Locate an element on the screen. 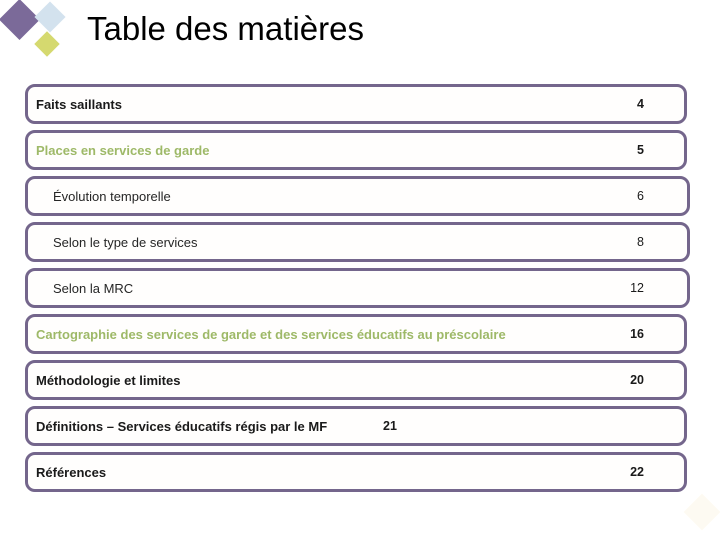 Image resolution: width=720 pixels, height=540 pixels. toc-entry-label: Évolution temporelle is located at coordinates (112, 196).